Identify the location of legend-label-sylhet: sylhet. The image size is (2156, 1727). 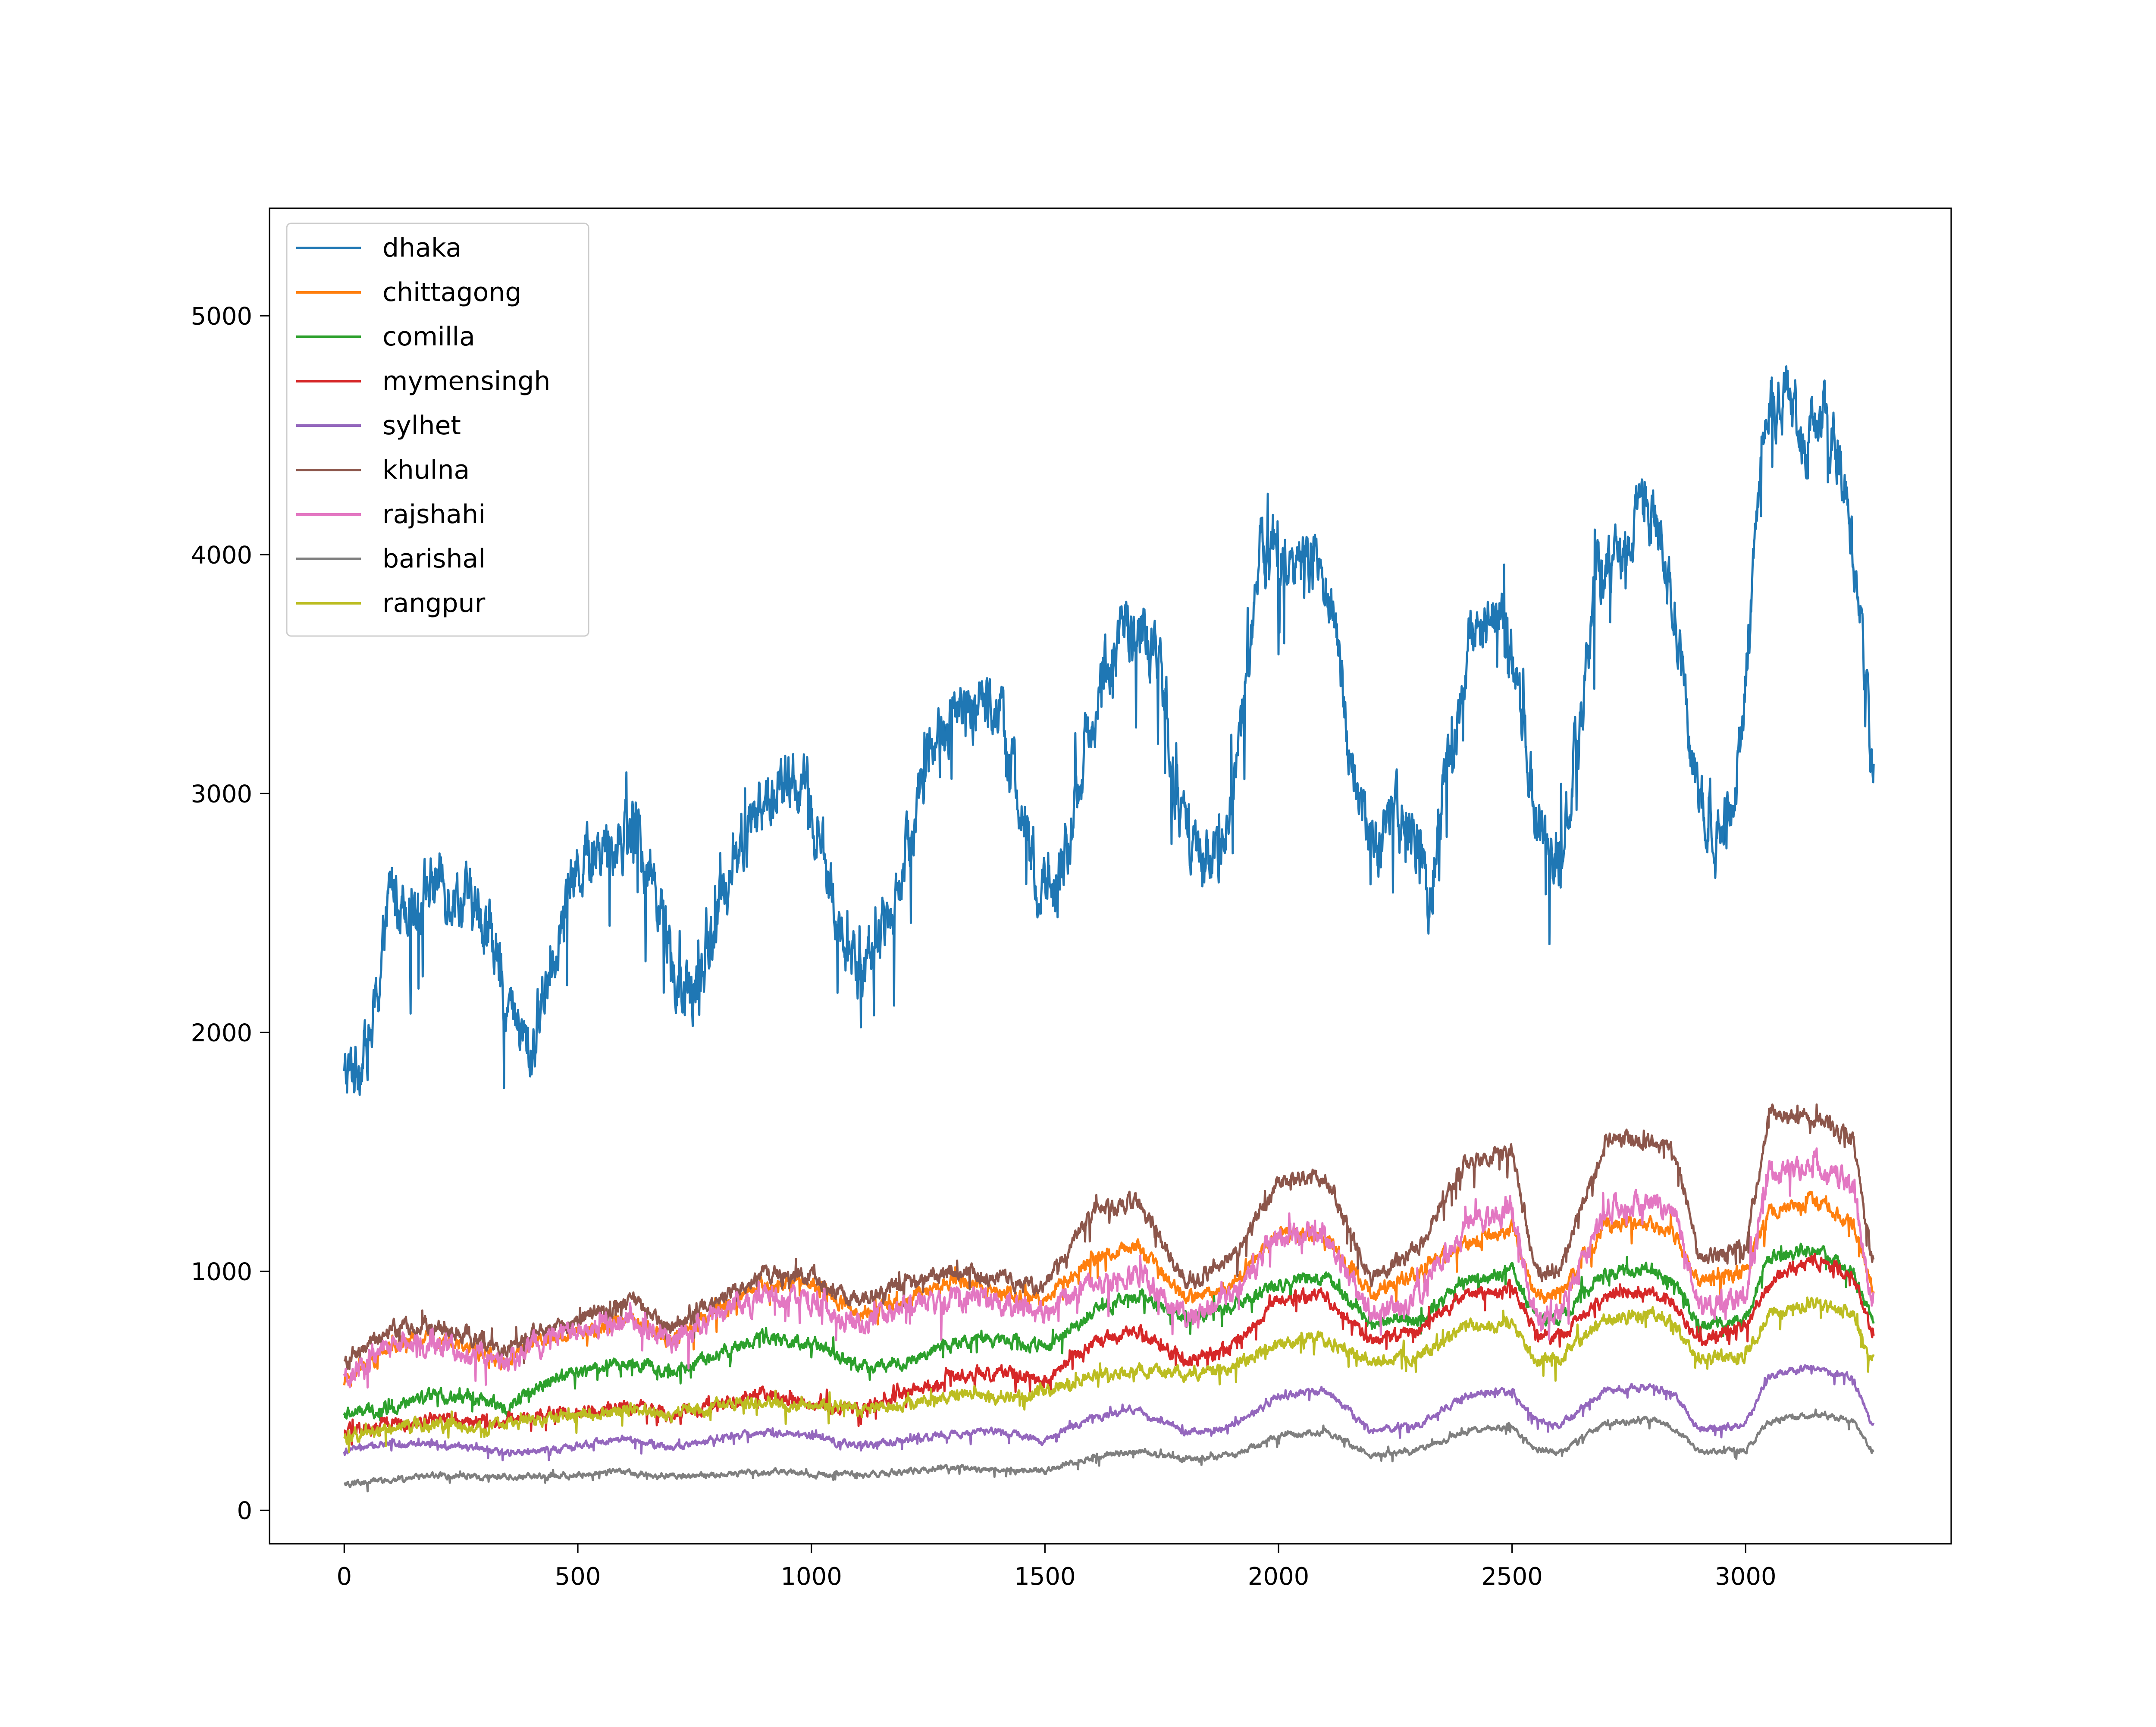
(421, 426).